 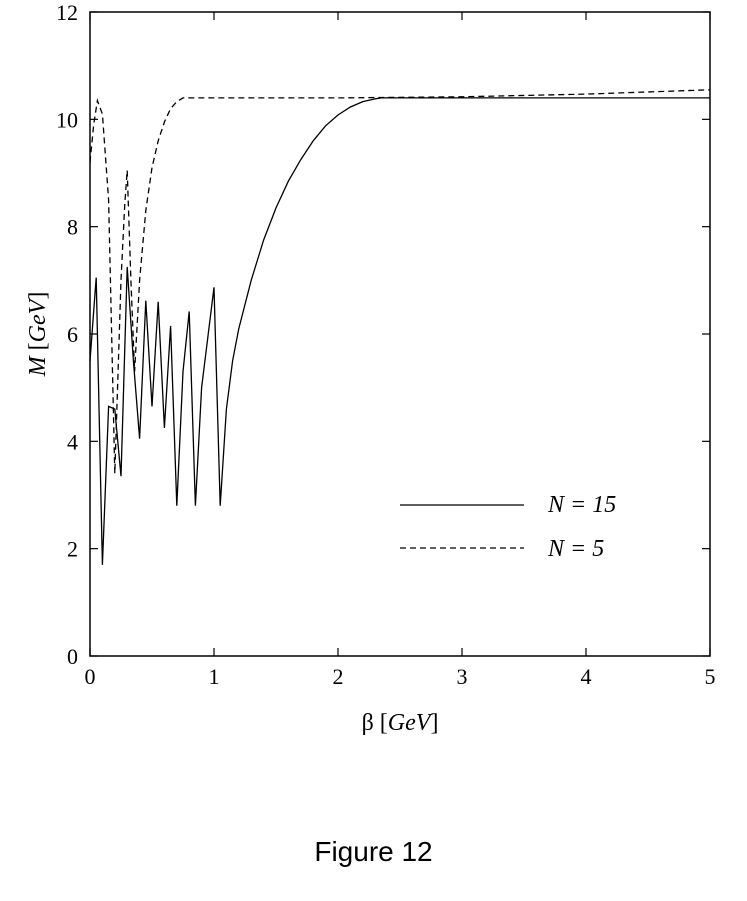 What do you see at coordinates (575, 549) in the screenshot?
I see `legend-label-n5: N = 5` at bounding box center [575, 549].